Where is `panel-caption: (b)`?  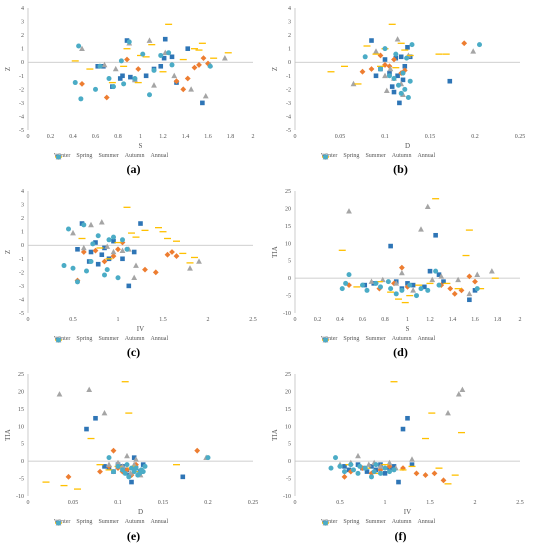
panel-caption: (b) is located at coordinates (400, 169).